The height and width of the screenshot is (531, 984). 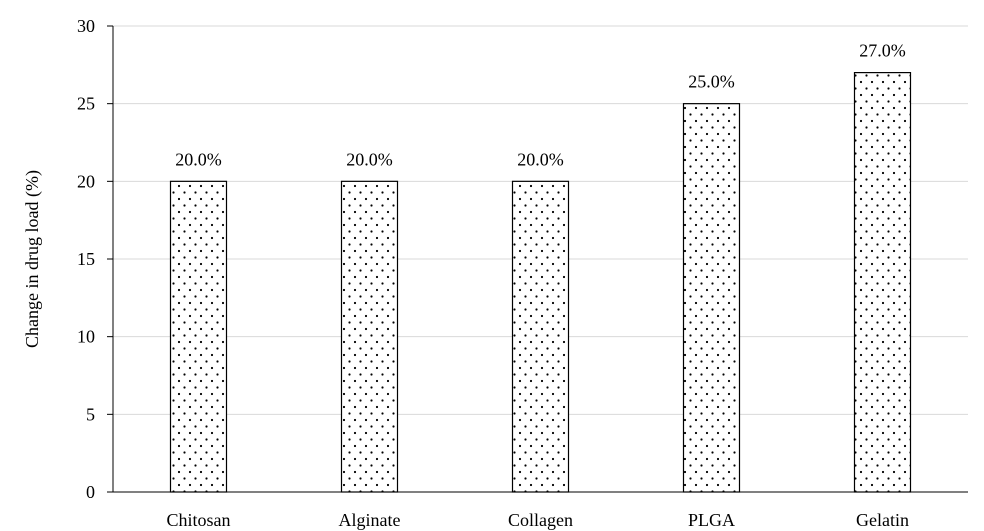 What do you see at coordinates (198, 520) in the screenshot?
I see `x-tick-label: Chitosan` at bounding box center [198, 520].